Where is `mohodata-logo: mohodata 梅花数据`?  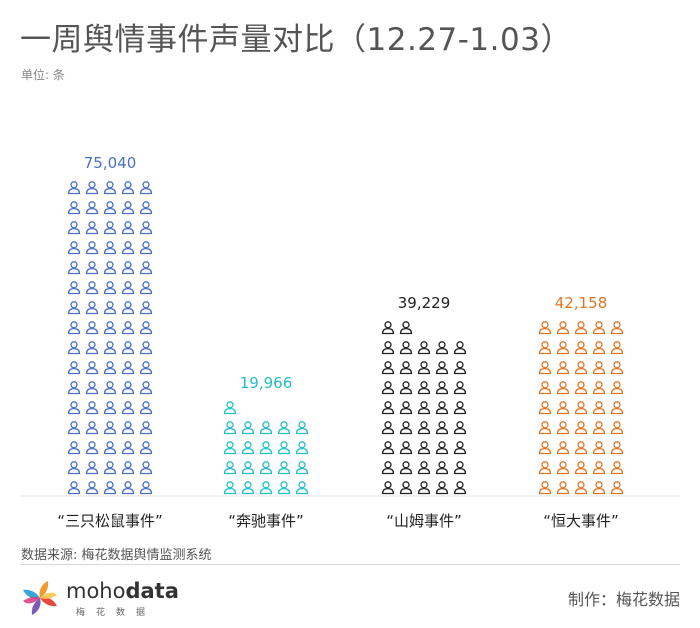 mohodata-logo: mohodata 梅花数据 is located at coordinates (99, 598).